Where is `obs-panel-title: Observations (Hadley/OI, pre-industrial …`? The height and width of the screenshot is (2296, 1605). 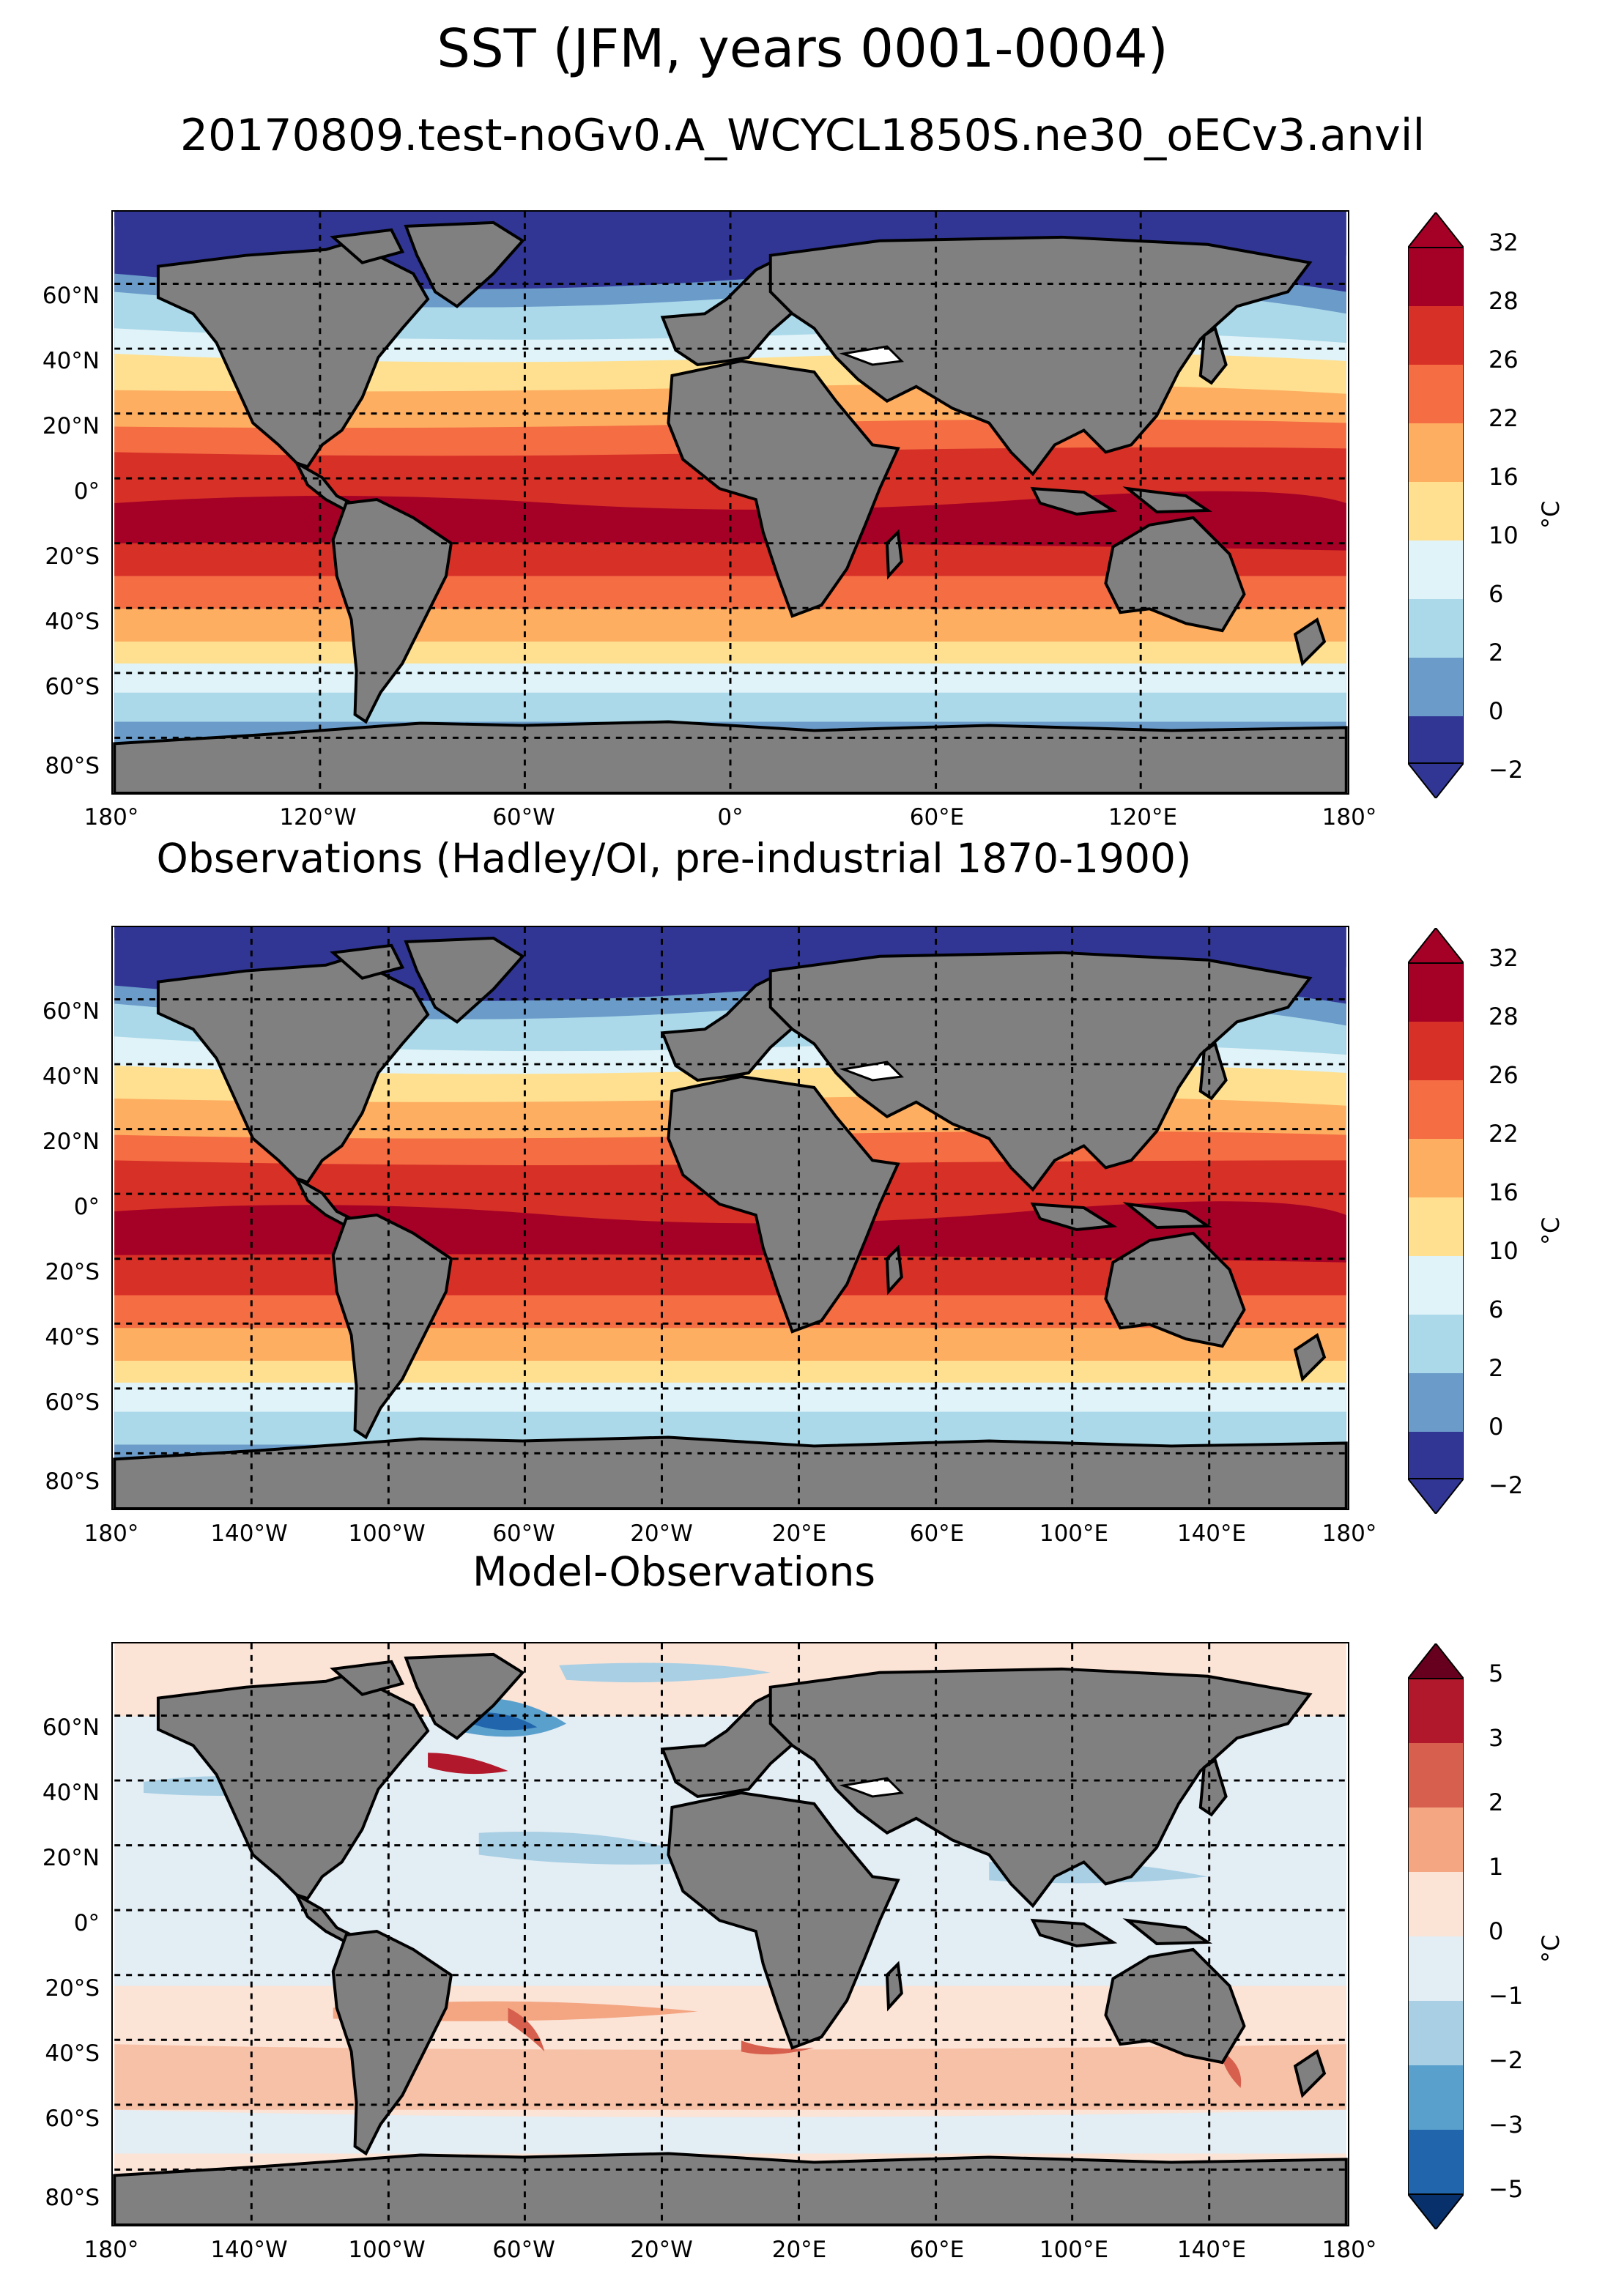 obs-panel-title: Observations (Hadley/OI, pre-industrial … is located at coordinates (674, 858).